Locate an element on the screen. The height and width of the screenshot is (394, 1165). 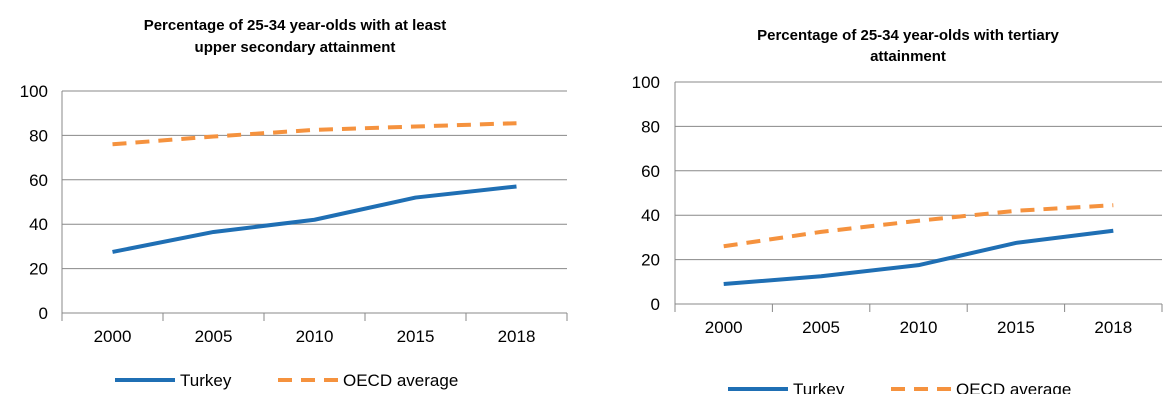
chart-title-line: attainment is located at coordinates (908, 56).